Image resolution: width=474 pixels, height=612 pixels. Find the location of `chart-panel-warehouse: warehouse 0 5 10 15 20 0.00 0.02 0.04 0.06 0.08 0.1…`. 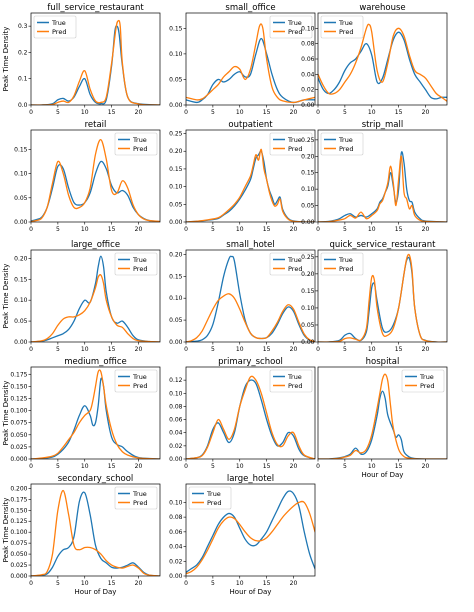

chart-panel-warehouse: warehouse 0 5 10 15 20 0.00 0.02 0.04 0.06 0.08 0.1… is located at coordinates (374, 59).